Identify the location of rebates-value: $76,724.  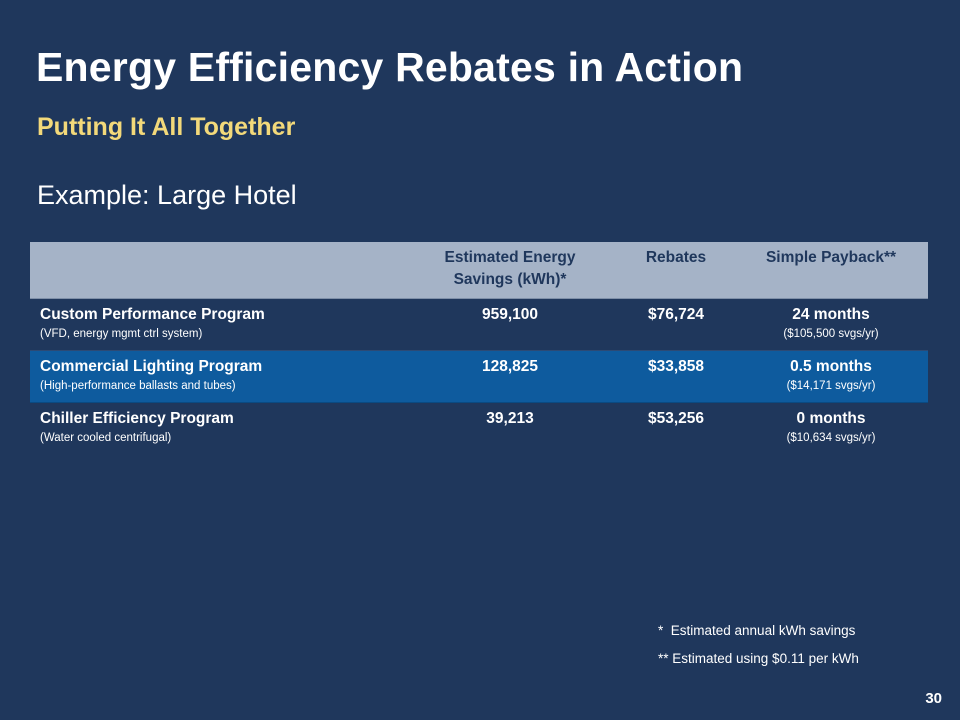
(676, 314).